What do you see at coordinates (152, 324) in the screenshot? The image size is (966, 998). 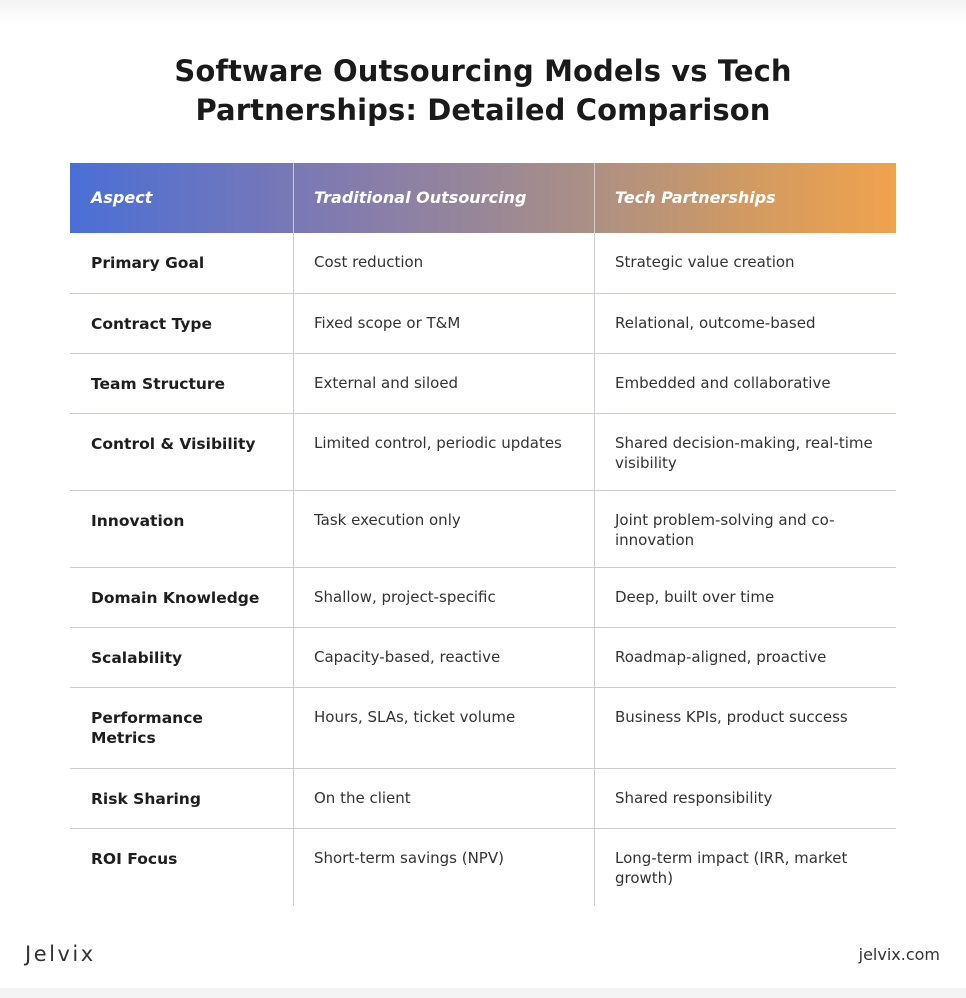 I see `aspect-cell: Contract Type` at bounding box center [152, 324].